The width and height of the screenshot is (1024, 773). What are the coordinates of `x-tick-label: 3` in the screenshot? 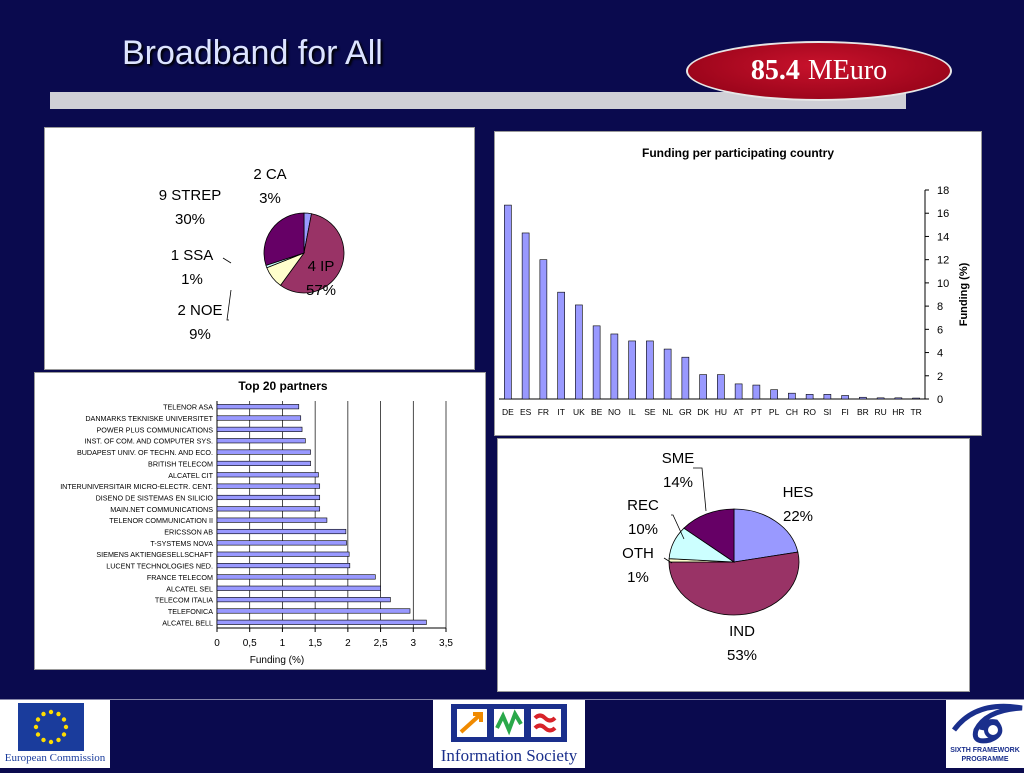 It's located at (414, 643).